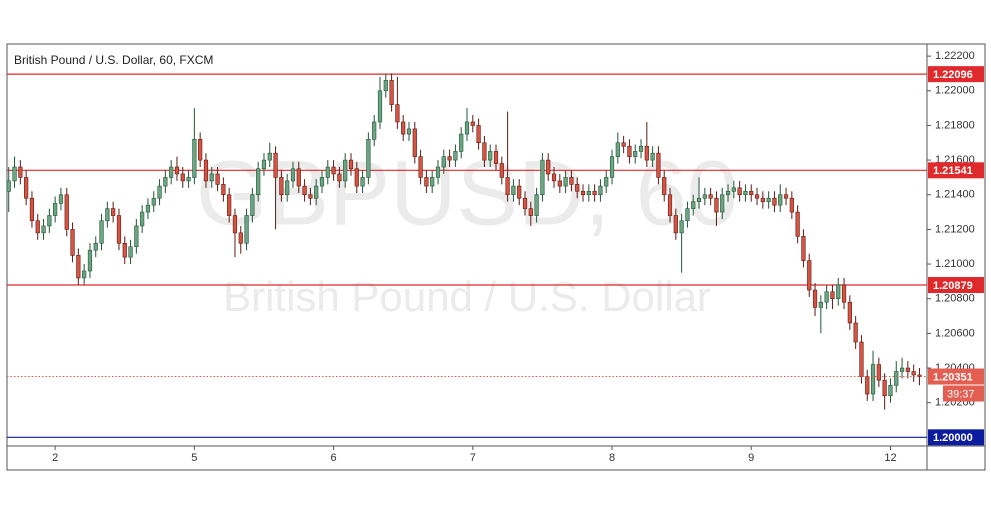  I want to click on countdown-box, so click(963, 393).